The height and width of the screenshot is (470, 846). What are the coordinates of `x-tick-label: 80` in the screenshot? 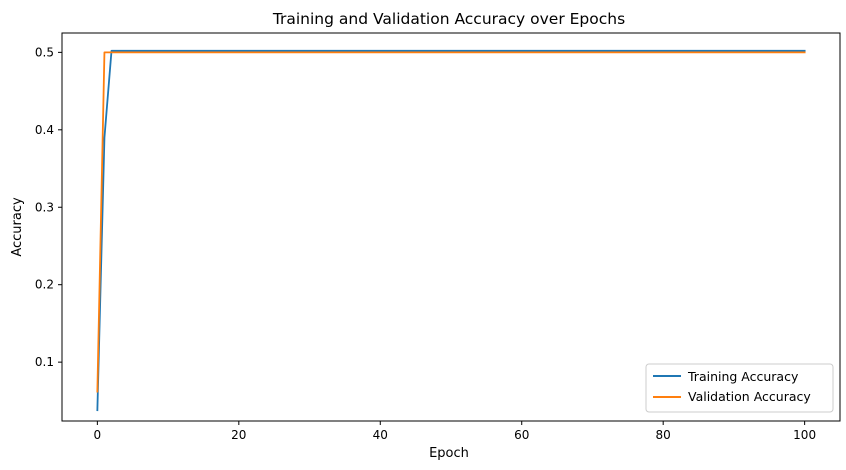 It's located at (663, 435).